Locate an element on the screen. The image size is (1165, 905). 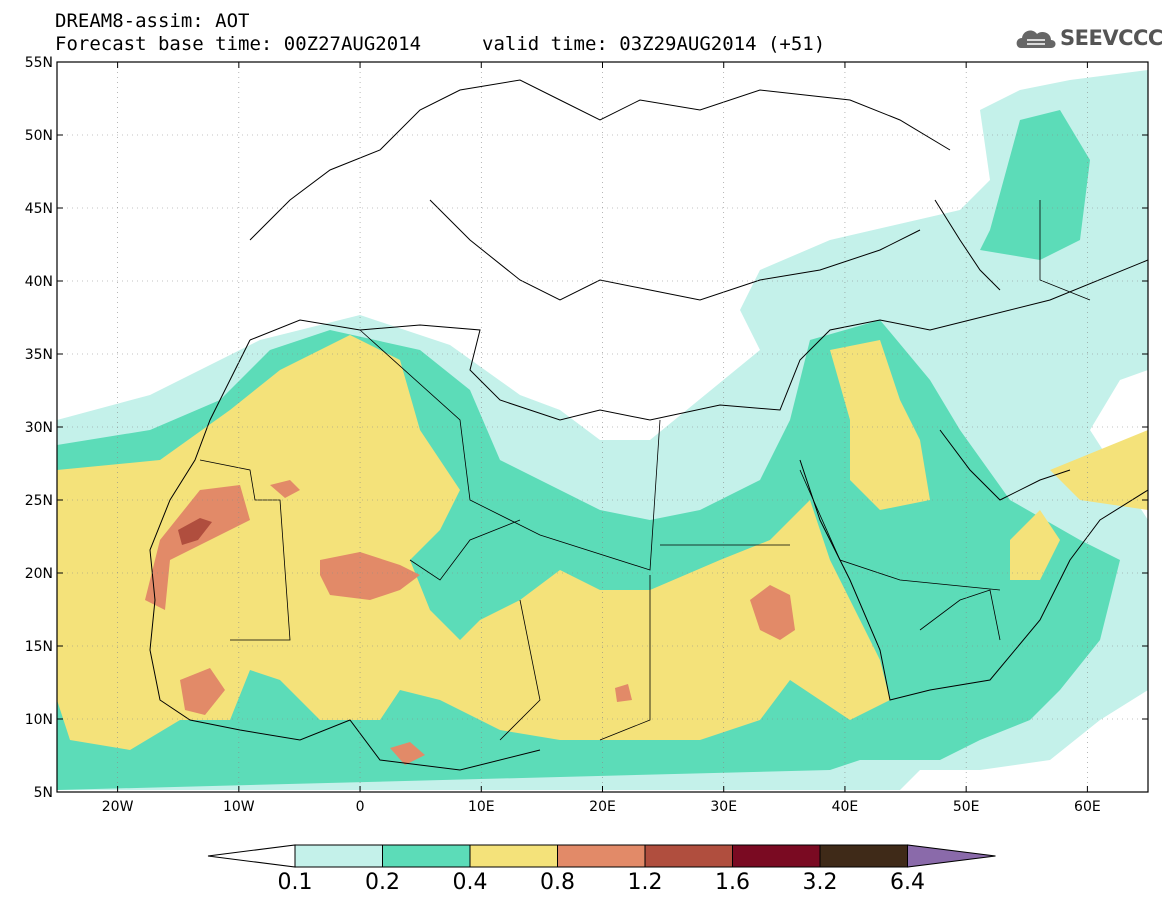
colorbar-label: 1.2 is located at coordinates (645, 882).